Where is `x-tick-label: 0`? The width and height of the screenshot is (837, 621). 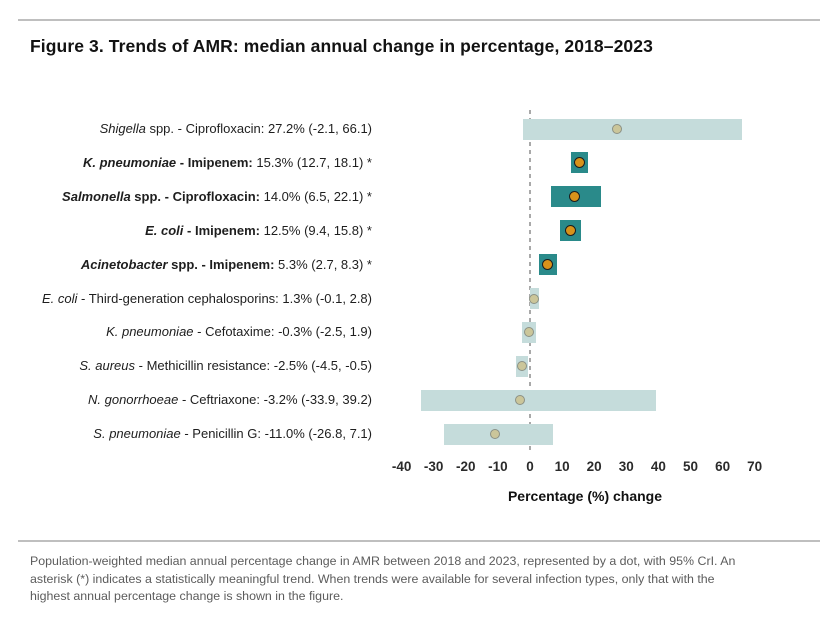
x-tick-label: 0 is located at coordinates (530, 466).